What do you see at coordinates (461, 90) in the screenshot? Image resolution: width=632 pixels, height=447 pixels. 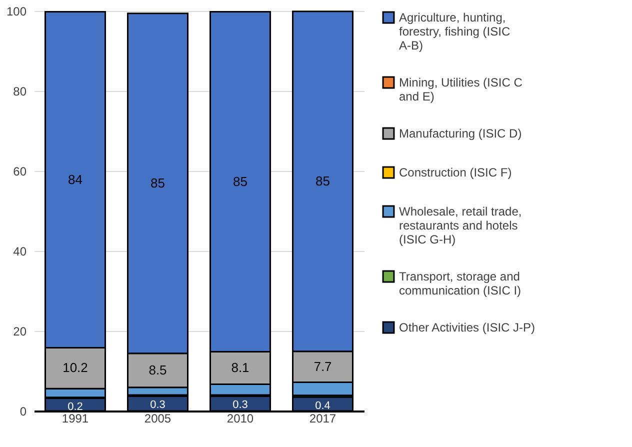 I see `legend-label: Mining, Utilities (ISIC C and E)` at bounding box center [461, 90].